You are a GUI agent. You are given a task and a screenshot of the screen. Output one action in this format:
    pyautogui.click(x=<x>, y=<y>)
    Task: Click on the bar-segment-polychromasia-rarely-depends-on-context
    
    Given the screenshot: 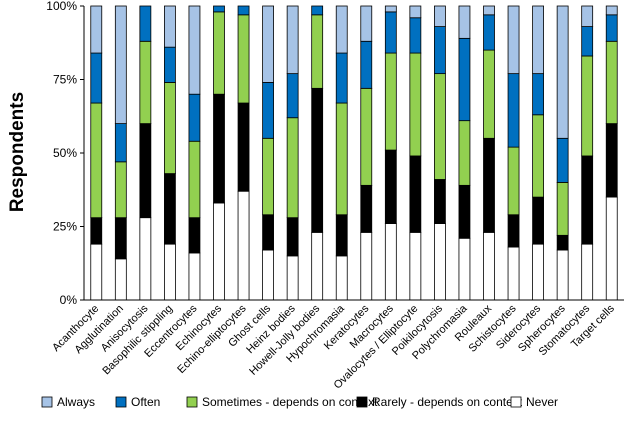 What is the action you would take?
    pyautogui.click(x=464, y=211)
    